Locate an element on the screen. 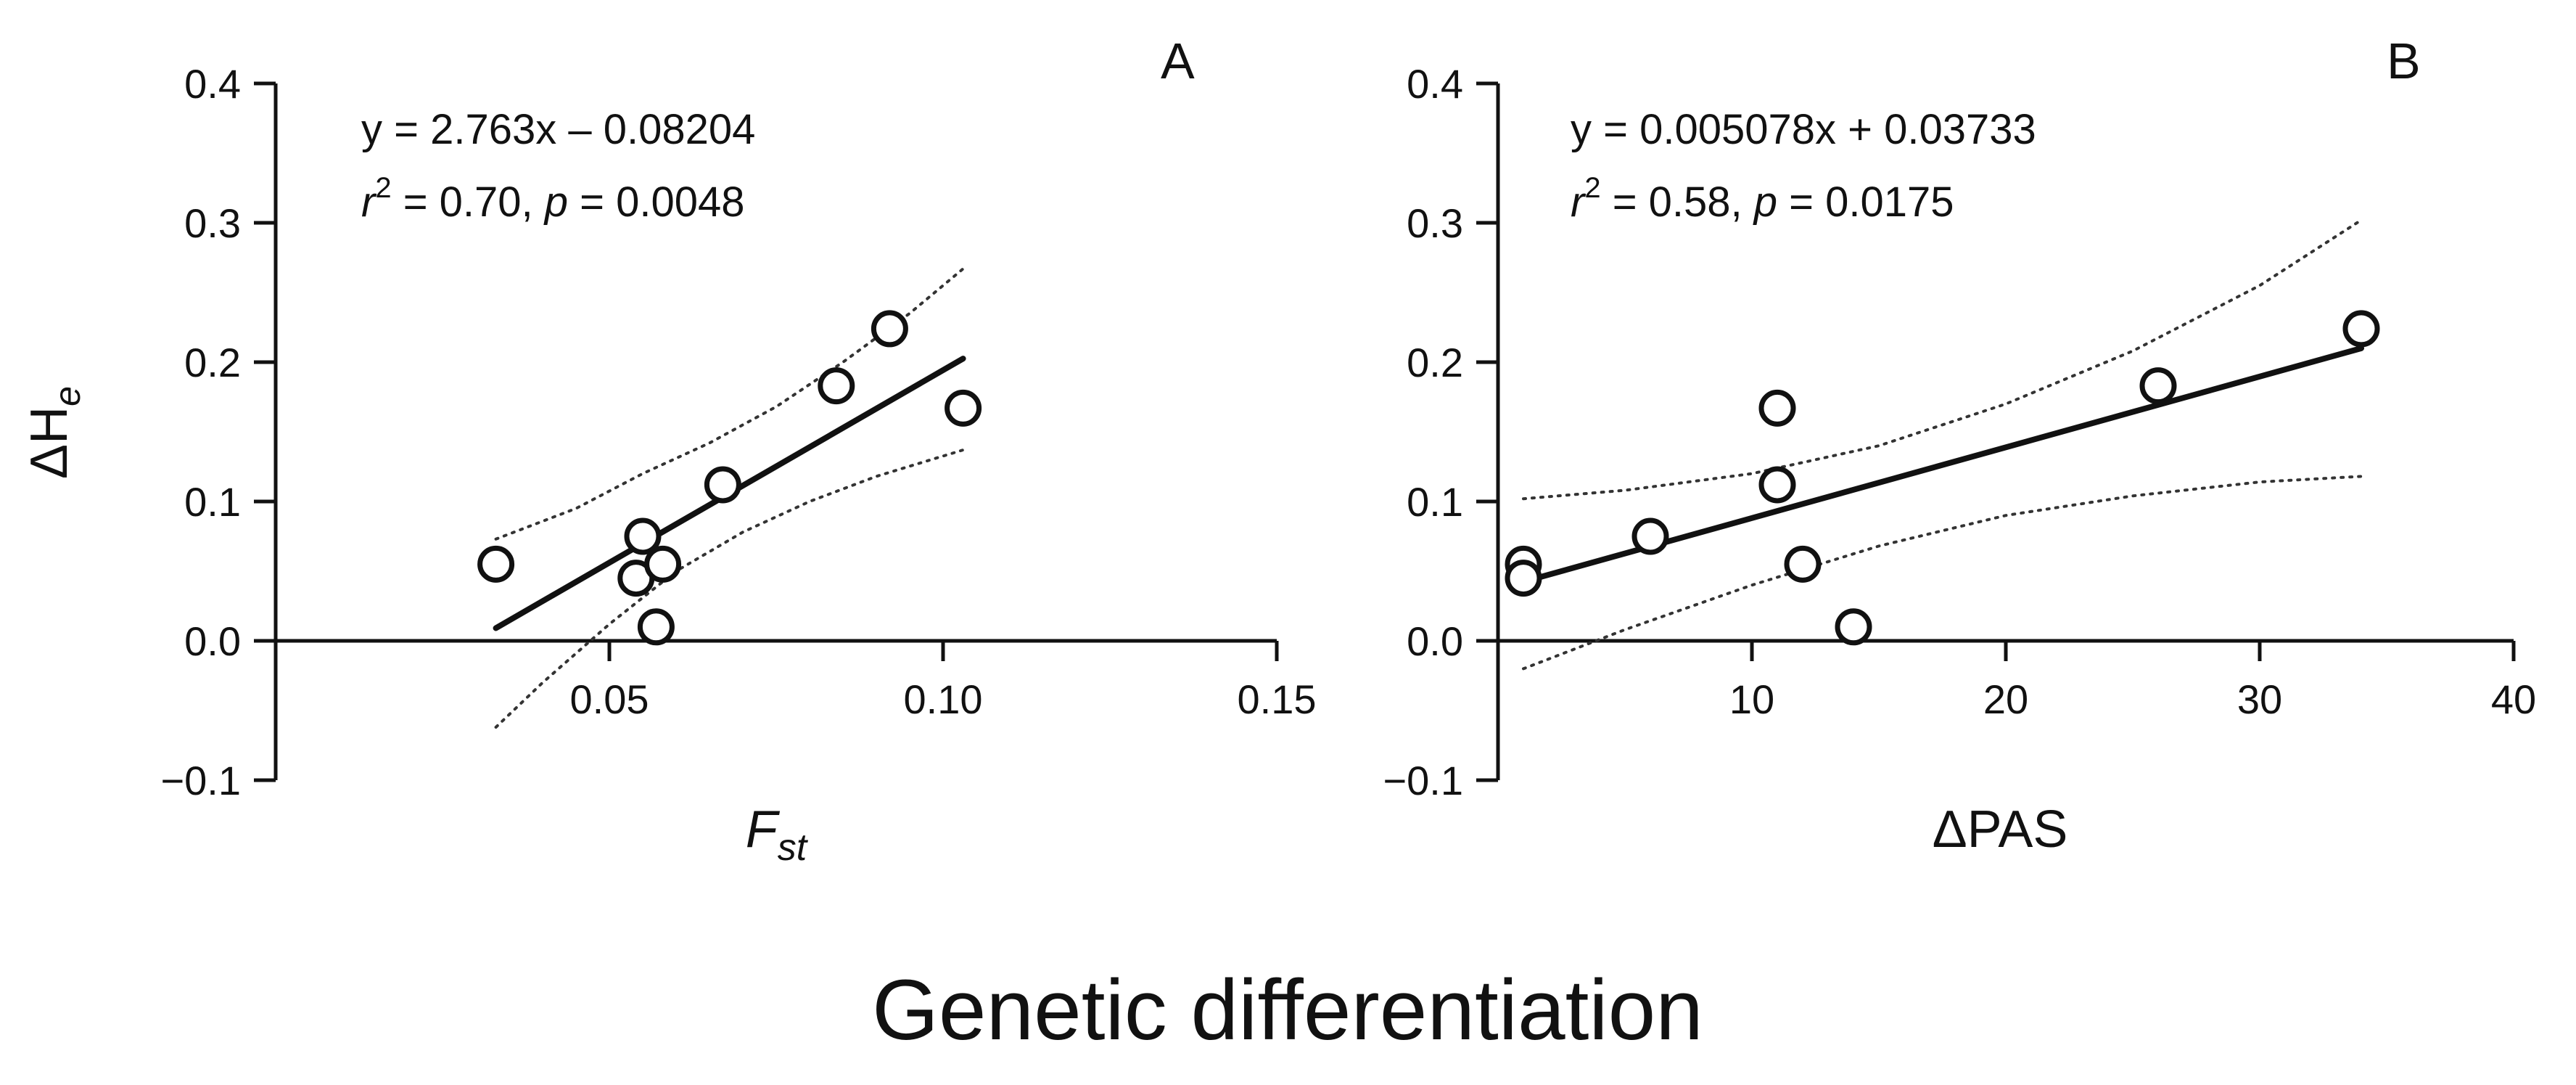  panel-a-stats: r2 = 0.70, p = 0.0048 is located at coordinates (553, 199).